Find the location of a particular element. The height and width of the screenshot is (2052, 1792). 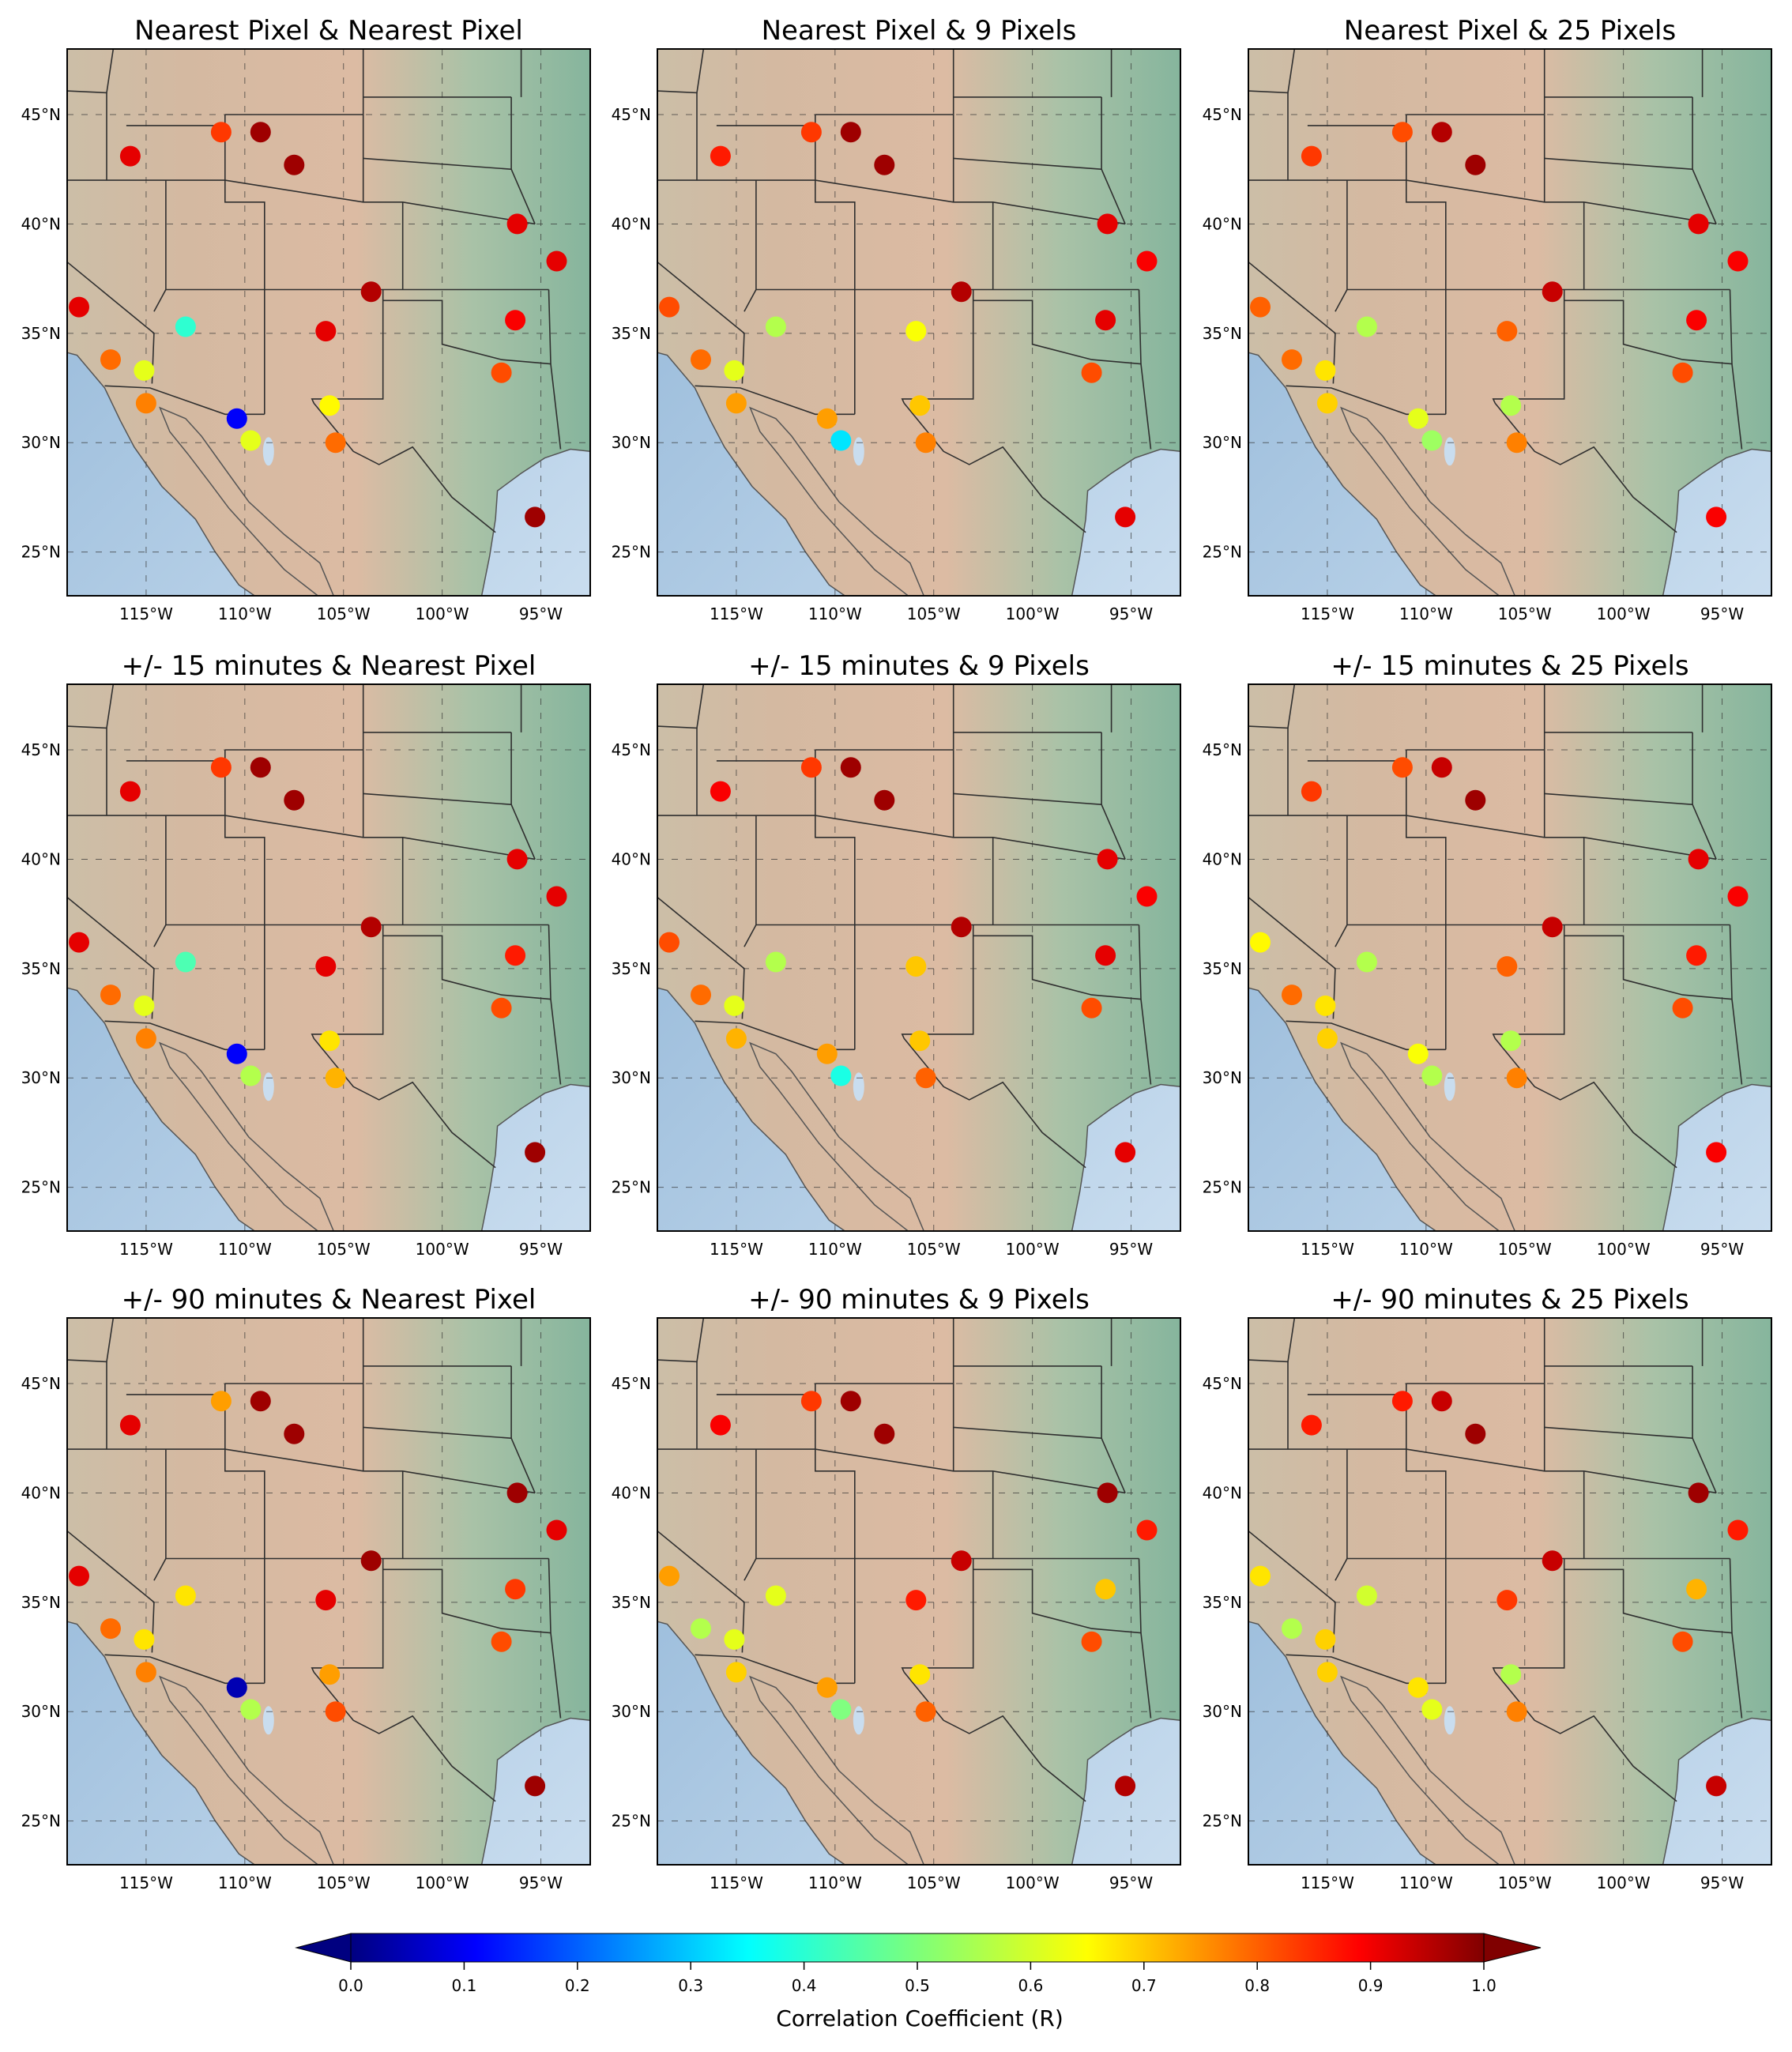

panel-title: Nearest Pixel & 25 Pixels is located at coordinates (1510, 31).